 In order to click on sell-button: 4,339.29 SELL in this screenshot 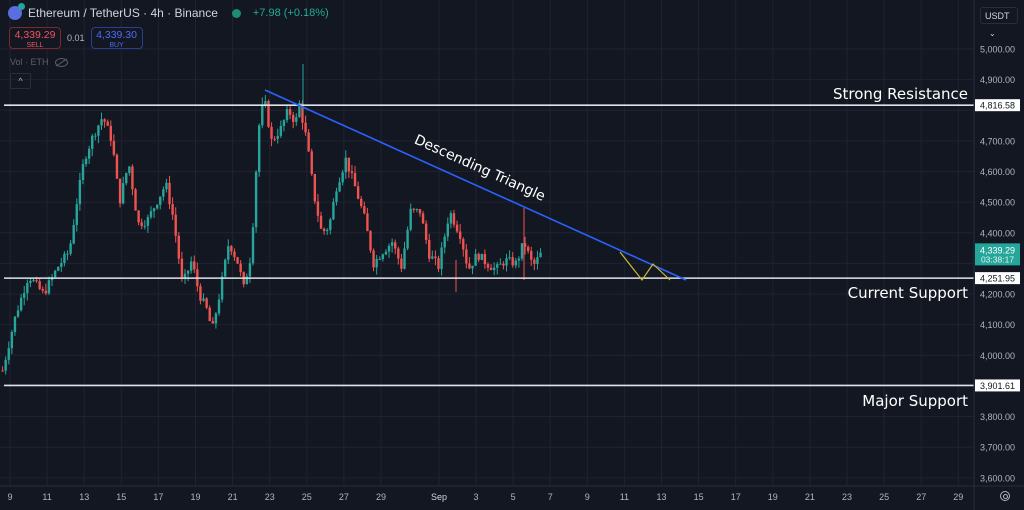, I will do `click(35, 38)`.